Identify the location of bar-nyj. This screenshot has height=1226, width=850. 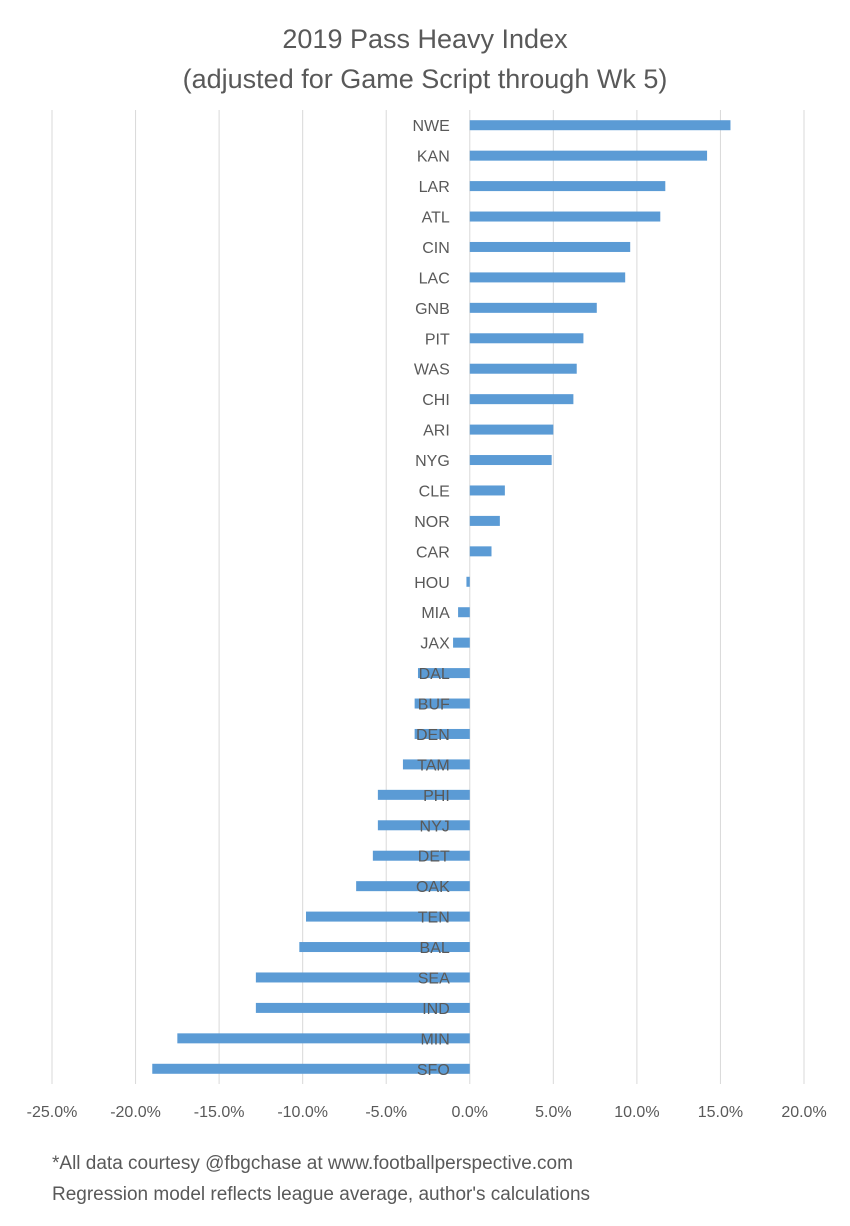
(423, 825).